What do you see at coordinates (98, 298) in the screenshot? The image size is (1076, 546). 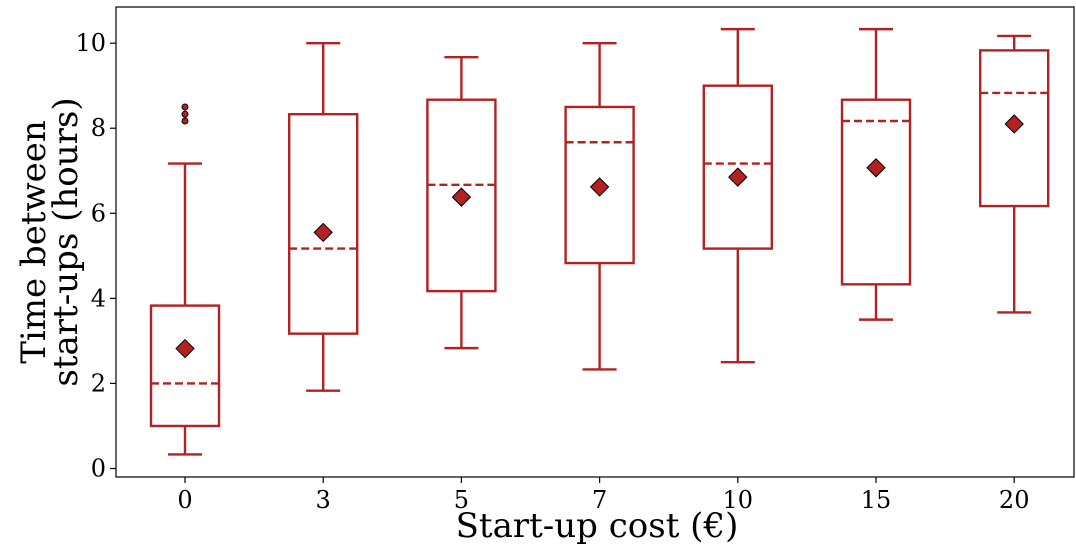 I see `y-tick-label: 4` at bounding box center [98, 298].